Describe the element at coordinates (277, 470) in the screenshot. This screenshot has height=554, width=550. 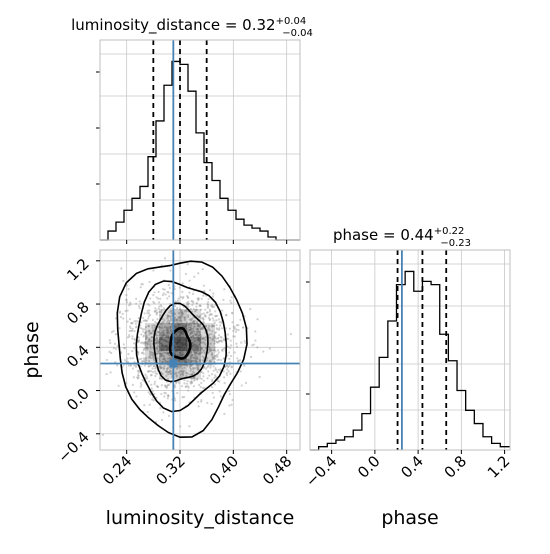
I see `x-tick-label: 0.48` at that location.